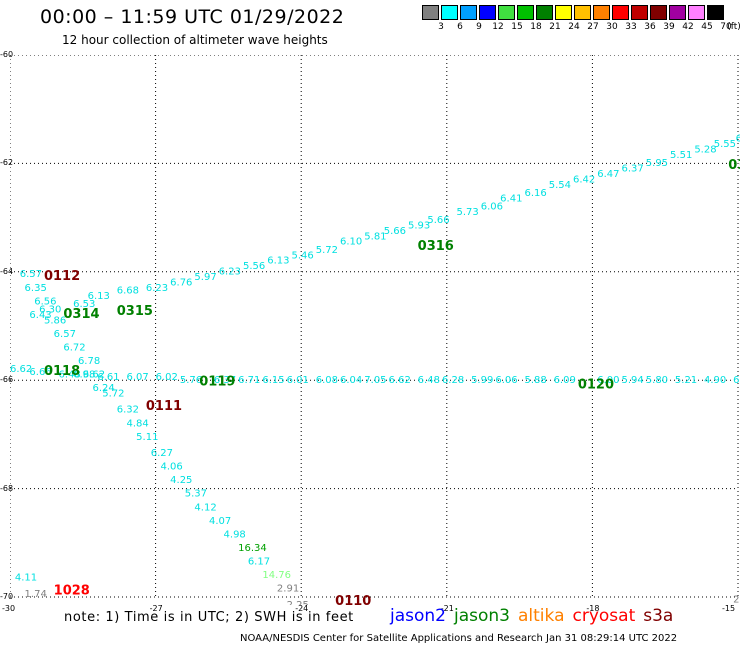  What do you see at coordinates (517, 27) in the screenshot?
I see `legend-label: 15` at bounding box center [517, 27].